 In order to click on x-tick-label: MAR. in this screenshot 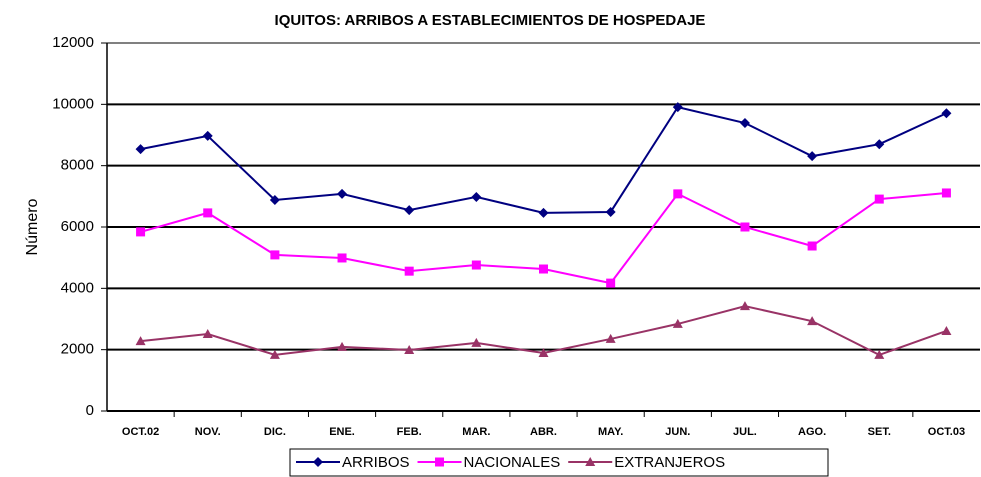, I will do `click(476, 432)`.